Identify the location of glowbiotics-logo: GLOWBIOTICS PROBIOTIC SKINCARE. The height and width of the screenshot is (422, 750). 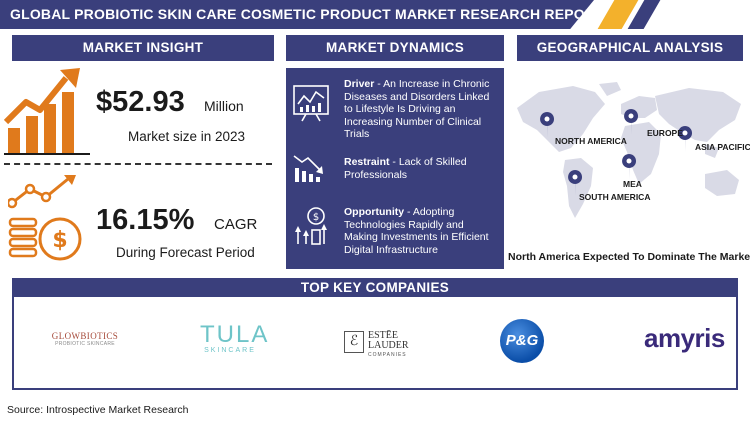
(85, 339).